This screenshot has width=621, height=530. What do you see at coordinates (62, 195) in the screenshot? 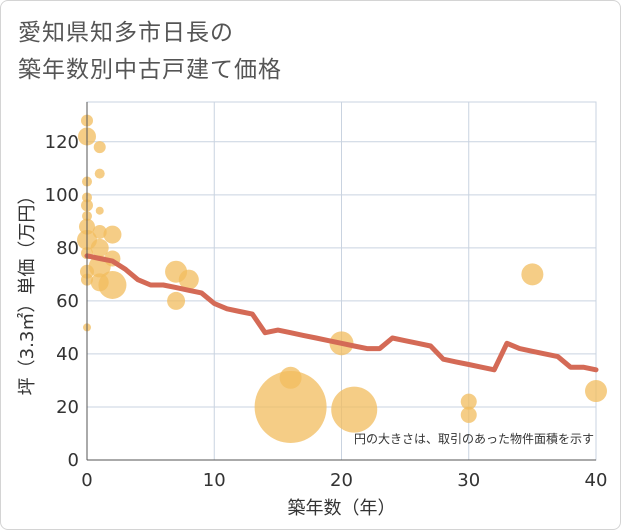
I see `y-tick-label: 100` at bounding box center [62, 195].